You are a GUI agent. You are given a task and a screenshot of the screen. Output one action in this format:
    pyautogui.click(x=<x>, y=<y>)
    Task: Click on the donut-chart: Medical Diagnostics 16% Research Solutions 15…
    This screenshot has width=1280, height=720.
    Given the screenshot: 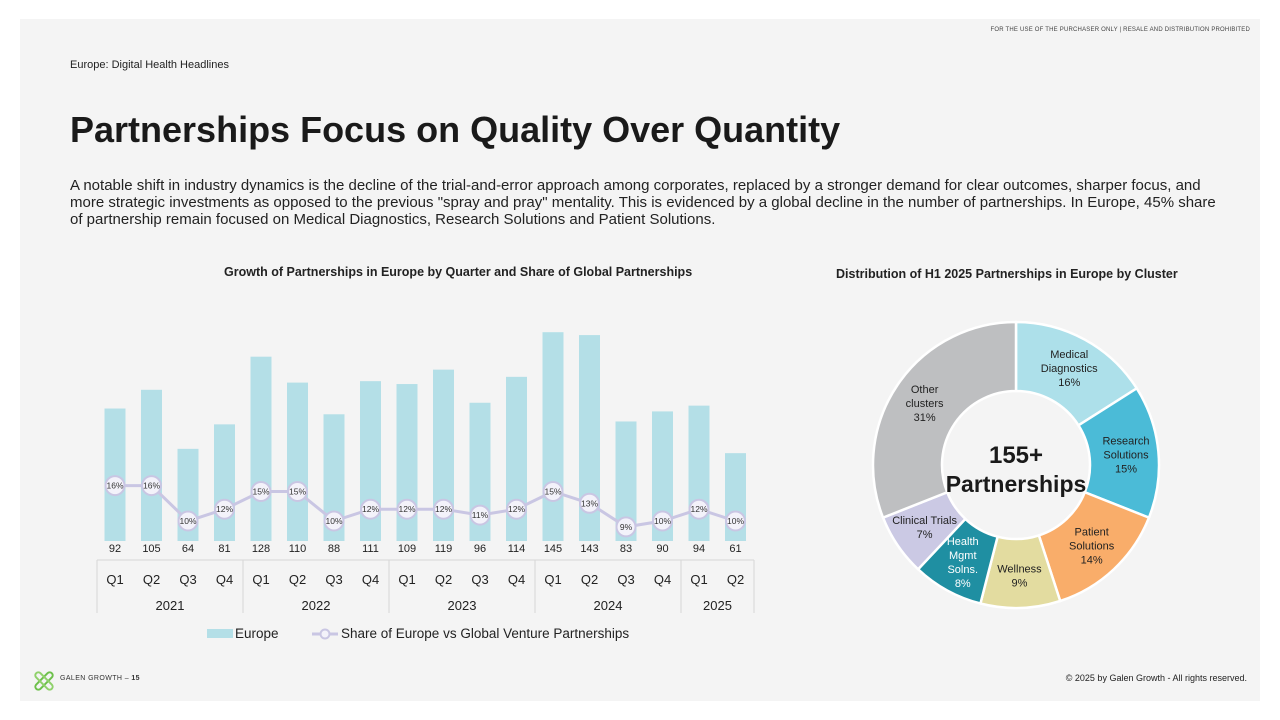 What is the action you would take?
    pyautogui.click(x=1016, y=465)
    